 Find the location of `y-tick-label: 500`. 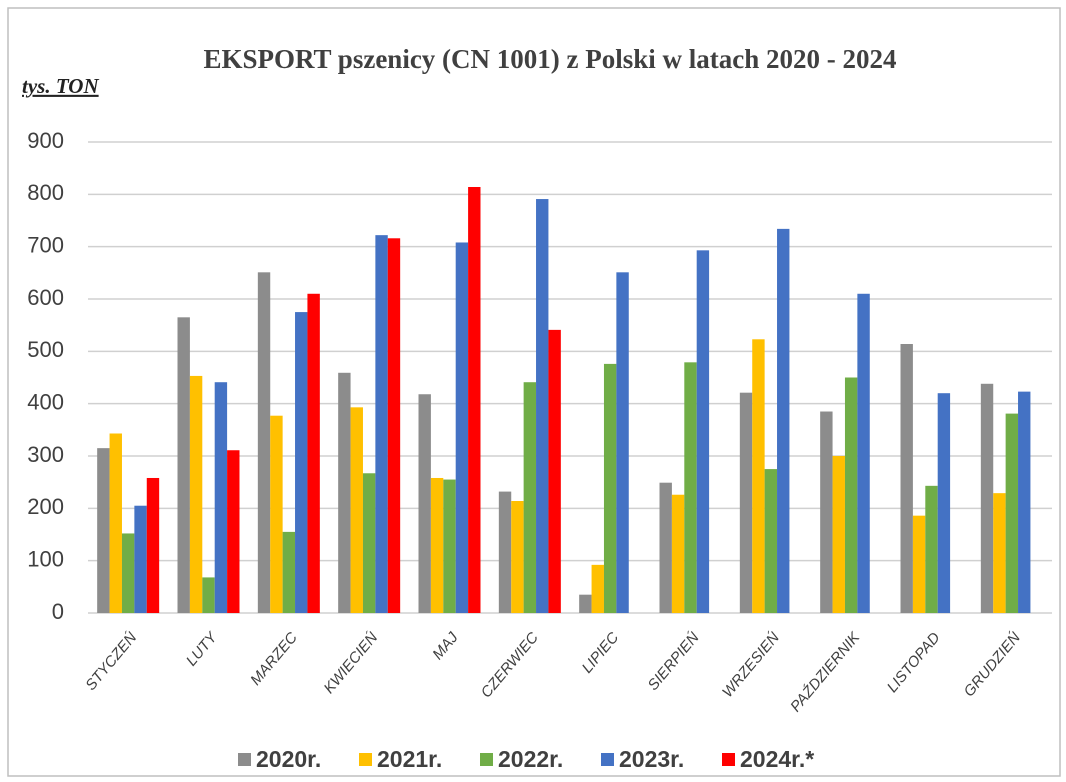

y-tick-label: 500 is located at coordinates (45, 349).